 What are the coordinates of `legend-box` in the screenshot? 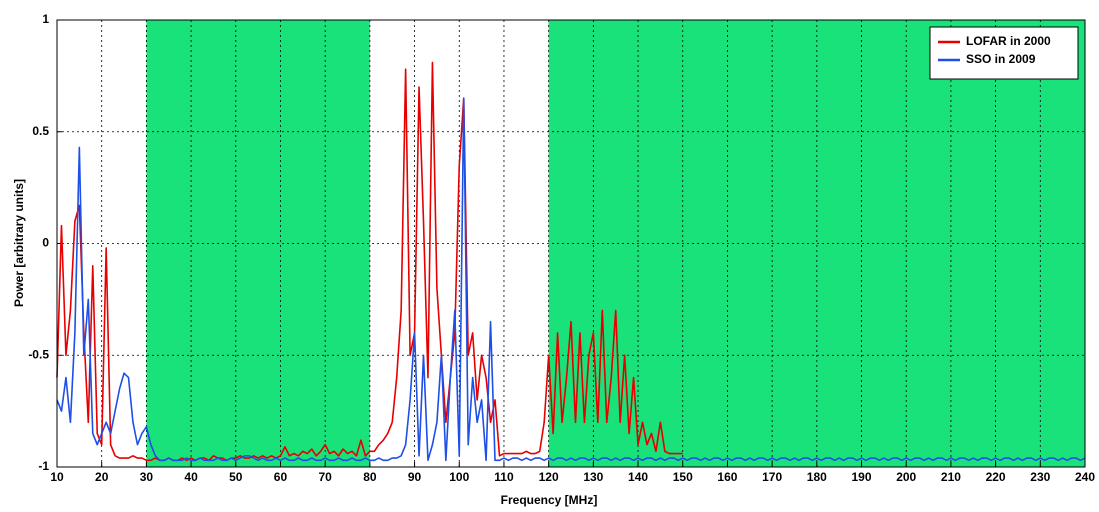 It's located at (1004, 53).